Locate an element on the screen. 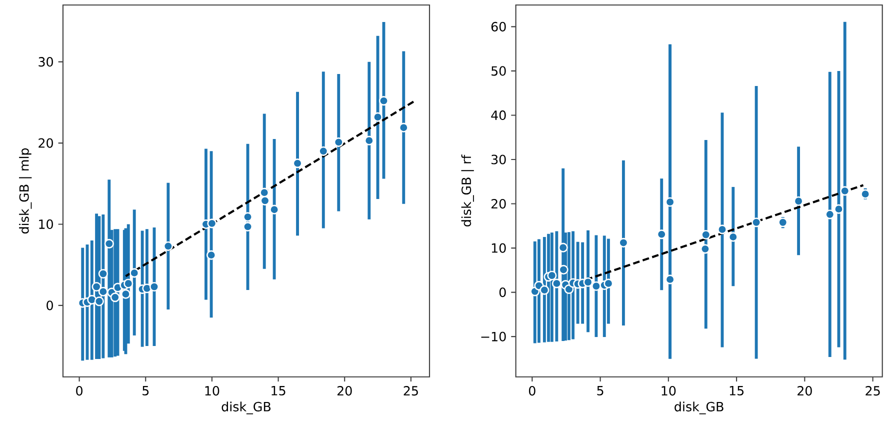 The width and height of the screenshot is (885, 430). y-tick-label: 50 is located at coordinates (499, 71).